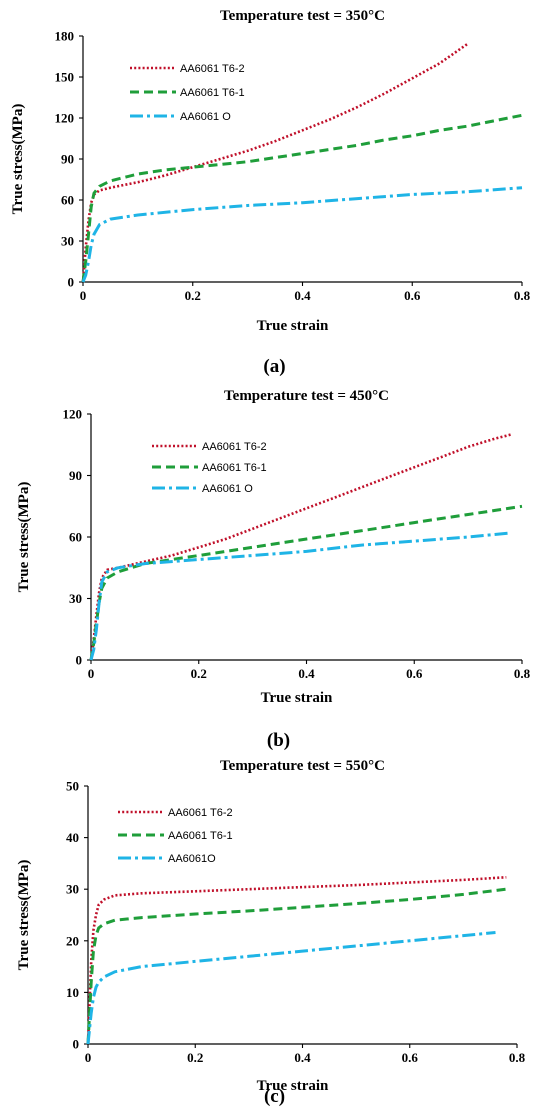 The height and width of the screenshot is (1110, 539). What do you see at coordinates (302, 16) in the screenshot?
I see `chart-title: Temperature test = 350°C` at bounding box center [302, 16].